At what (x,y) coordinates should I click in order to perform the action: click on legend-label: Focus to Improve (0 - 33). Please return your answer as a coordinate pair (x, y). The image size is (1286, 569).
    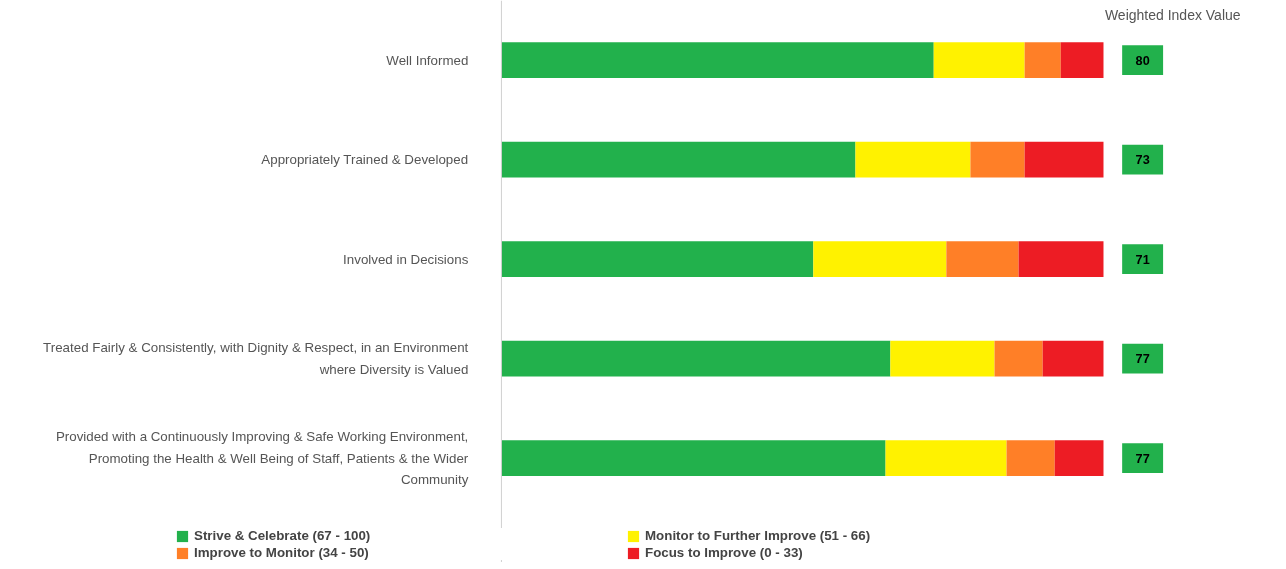
    Looking at the image, I should click on (724, 552).